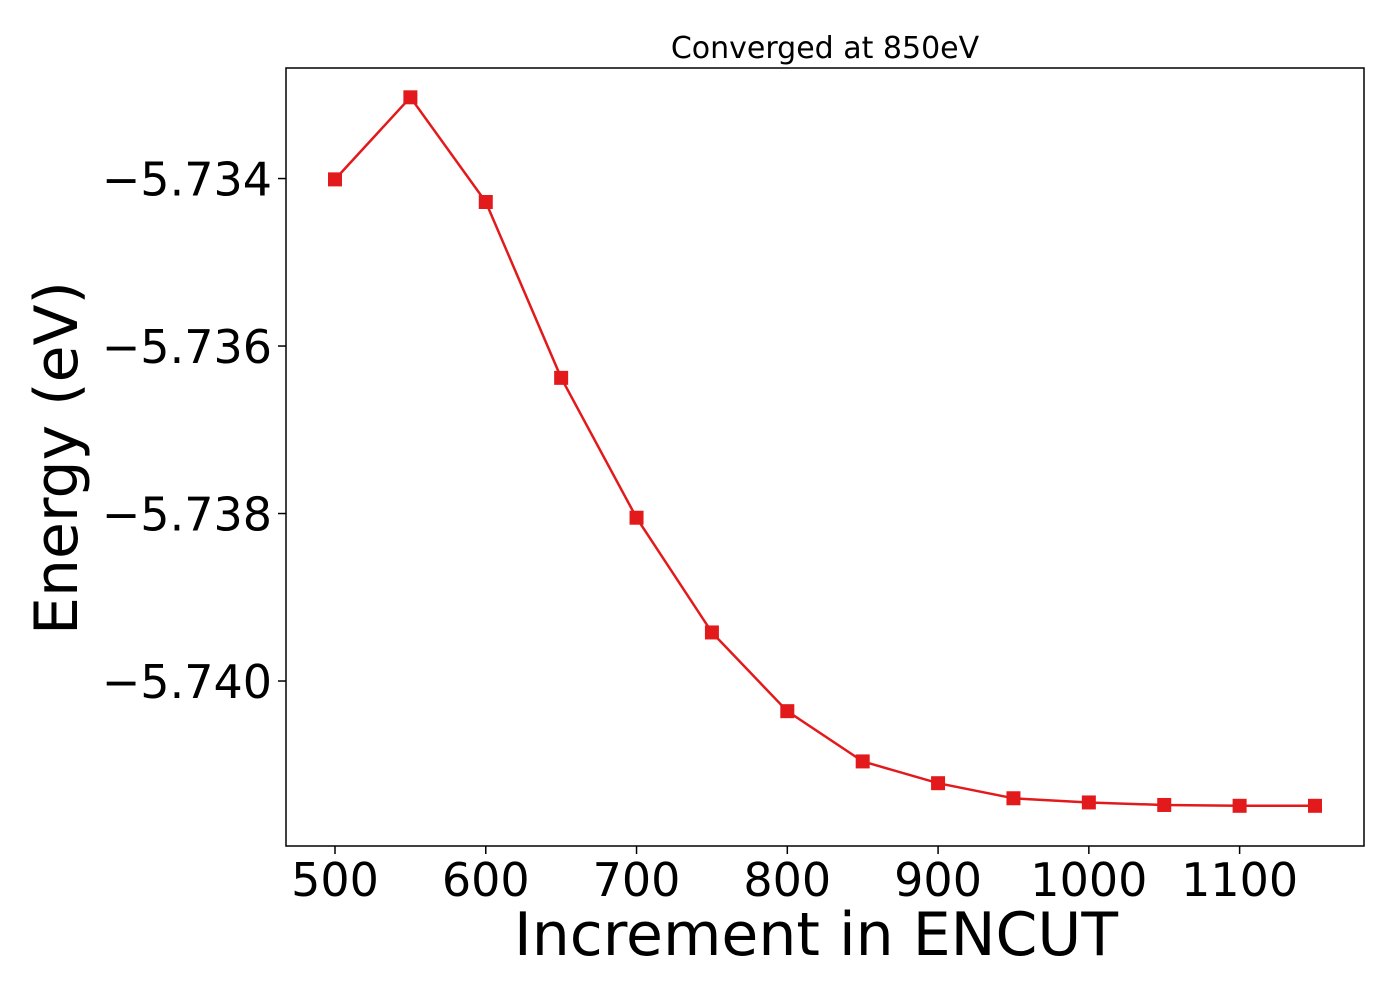 This screenshot has height=1000, width=1400. Describe the element at coordinates (938, 880) in the screenshot. I see `x-tick-label: 900` at that location.